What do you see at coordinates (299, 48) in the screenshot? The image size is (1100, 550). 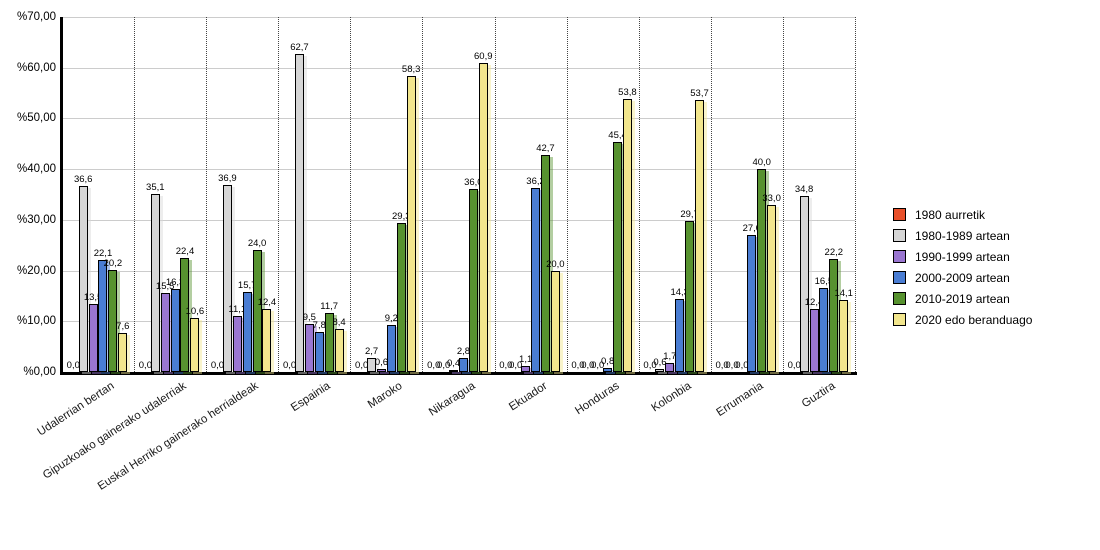 I see `bar-value-label: 62,7` at bounding box center [299, 48].